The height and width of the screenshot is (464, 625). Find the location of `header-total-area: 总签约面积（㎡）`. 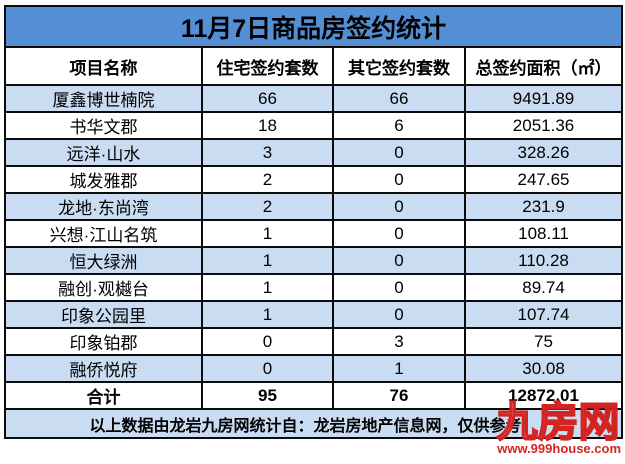

header-total-area: 总签约面积（㎡） is located at coordinates (543, 66).